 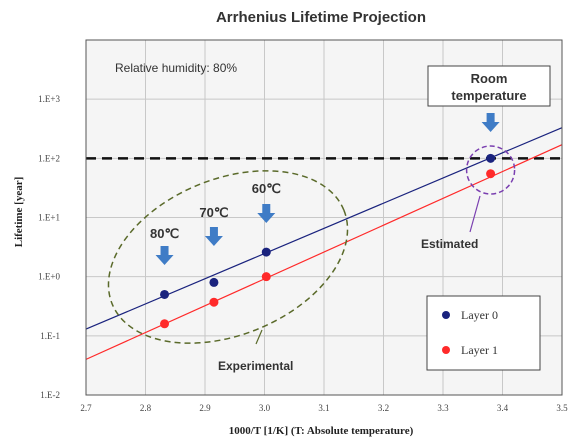 I want to click on y-tick-label: 1.E-1, so click(x=50, y=336).